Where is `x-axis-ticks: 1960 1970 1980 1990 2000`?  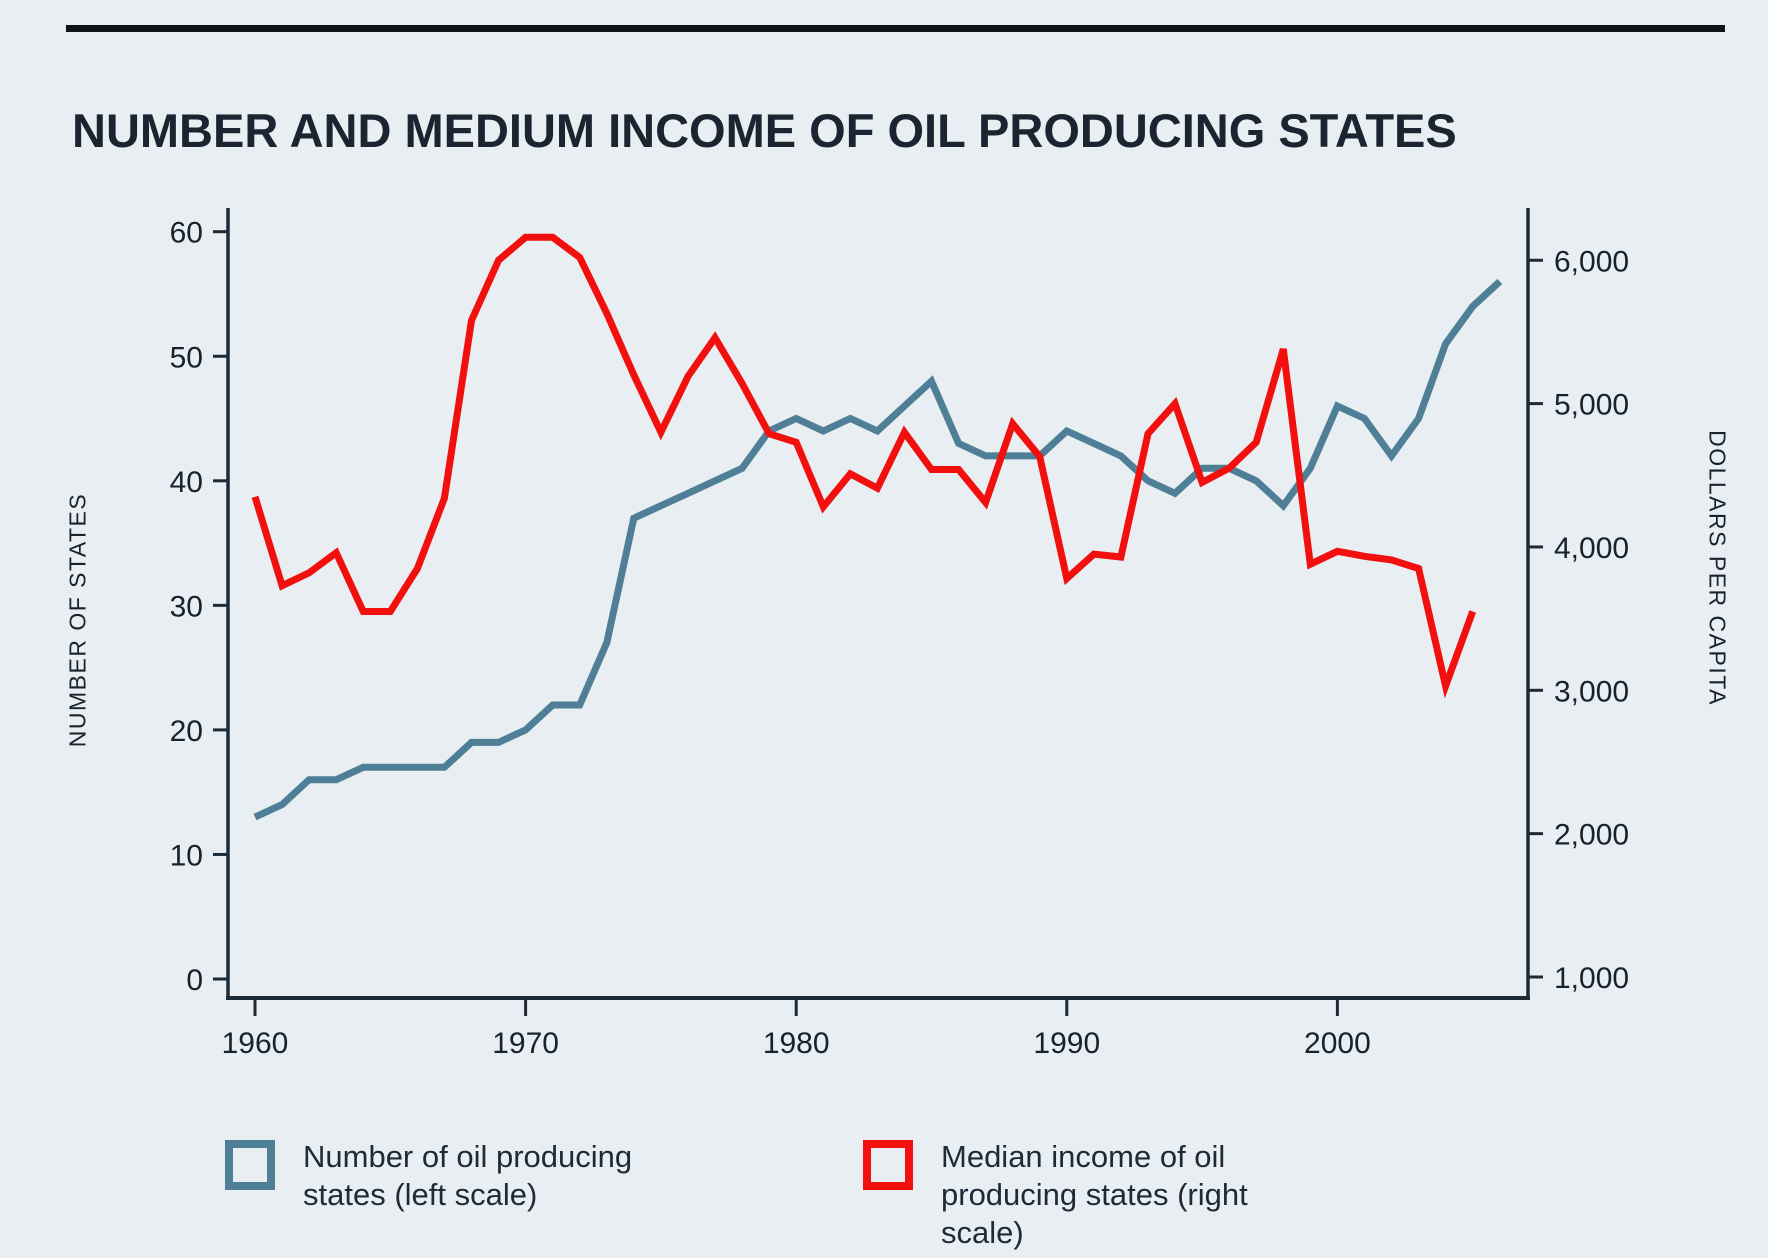 x-axis-ticks: 1960 1970 1980 1990 2000 is located at coordinates (796, 1029).